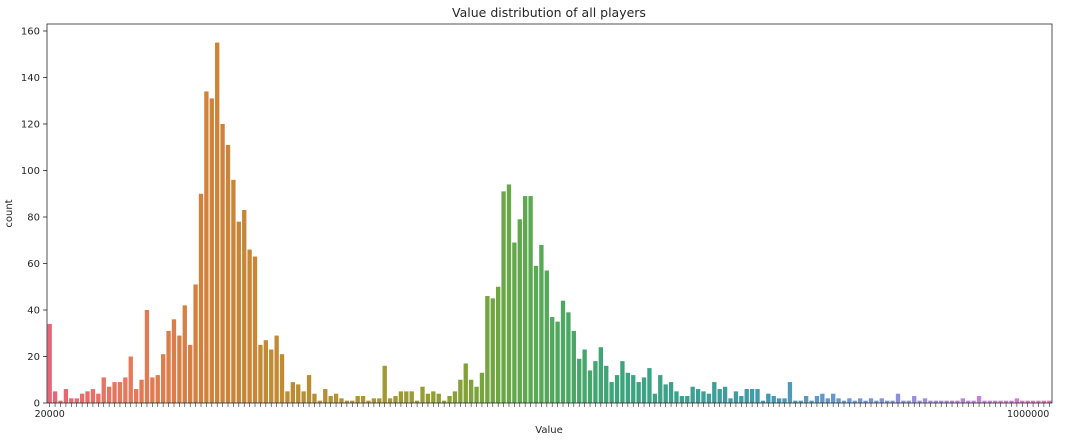 The height and width of the screenshot is (445, 1089). Describe the element at coordinates (542, 411) in the screenshot. I see `x-ticks-layer: 20000 1000000` at that location.